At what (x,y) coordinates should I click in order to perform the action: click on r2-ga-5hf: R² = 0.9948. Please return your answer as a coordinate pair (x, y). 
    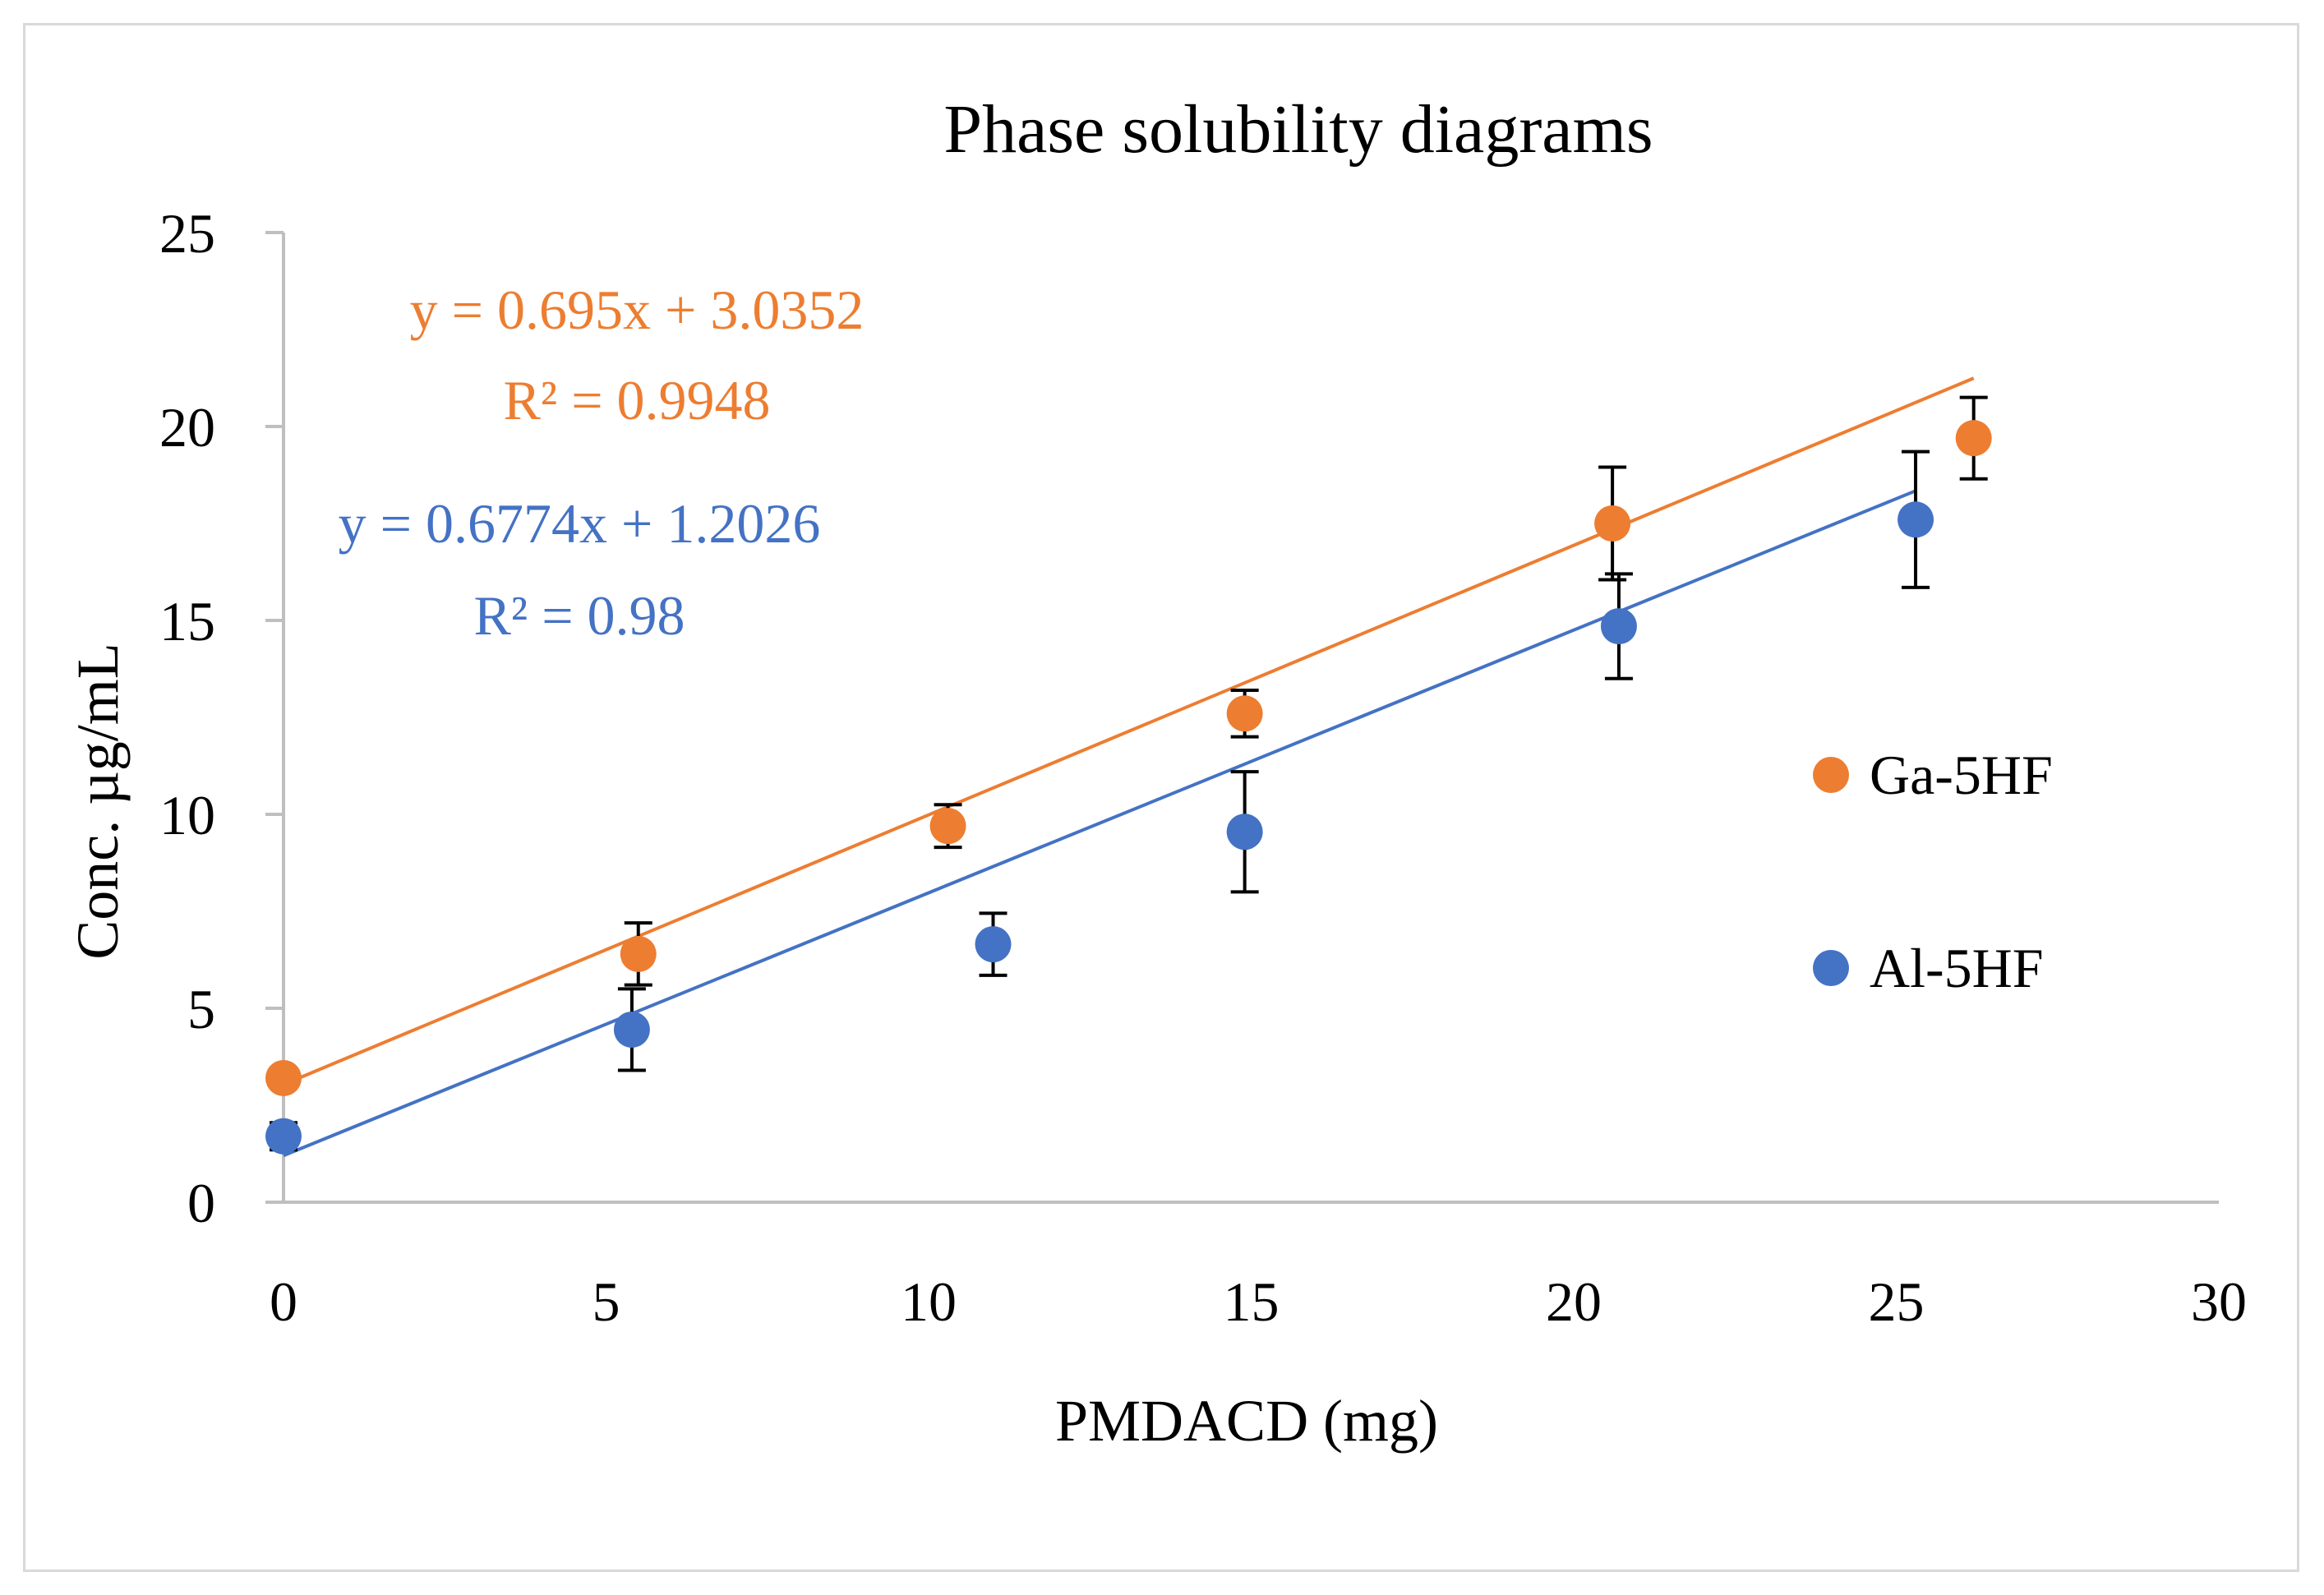
    Looking at the image, I should click on (636, 400).